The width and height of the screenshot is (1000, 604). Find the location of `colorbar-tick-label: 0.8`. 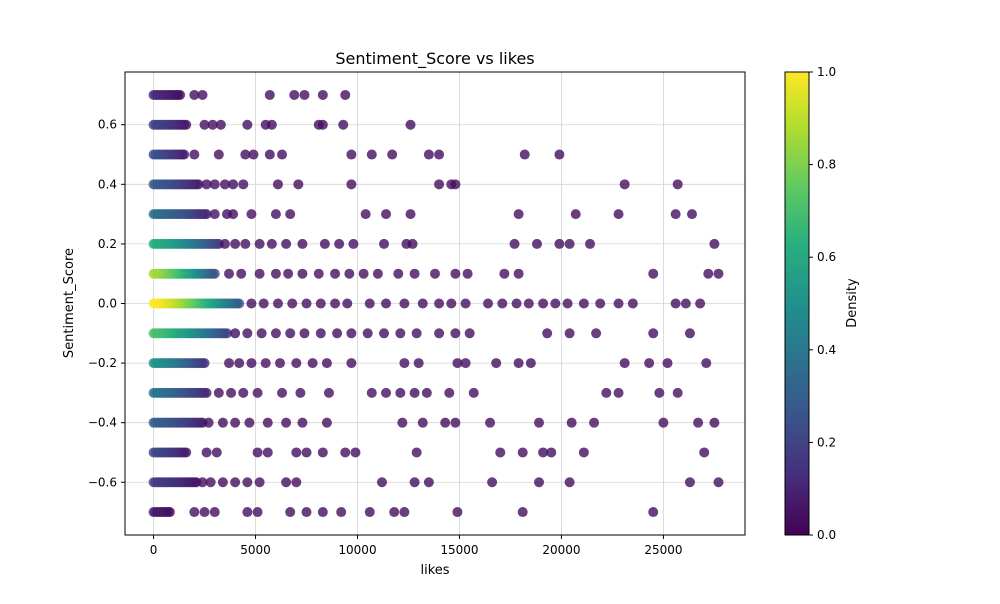

colorbar-tick-label: 0.8 is located at coordinates (826, 165).